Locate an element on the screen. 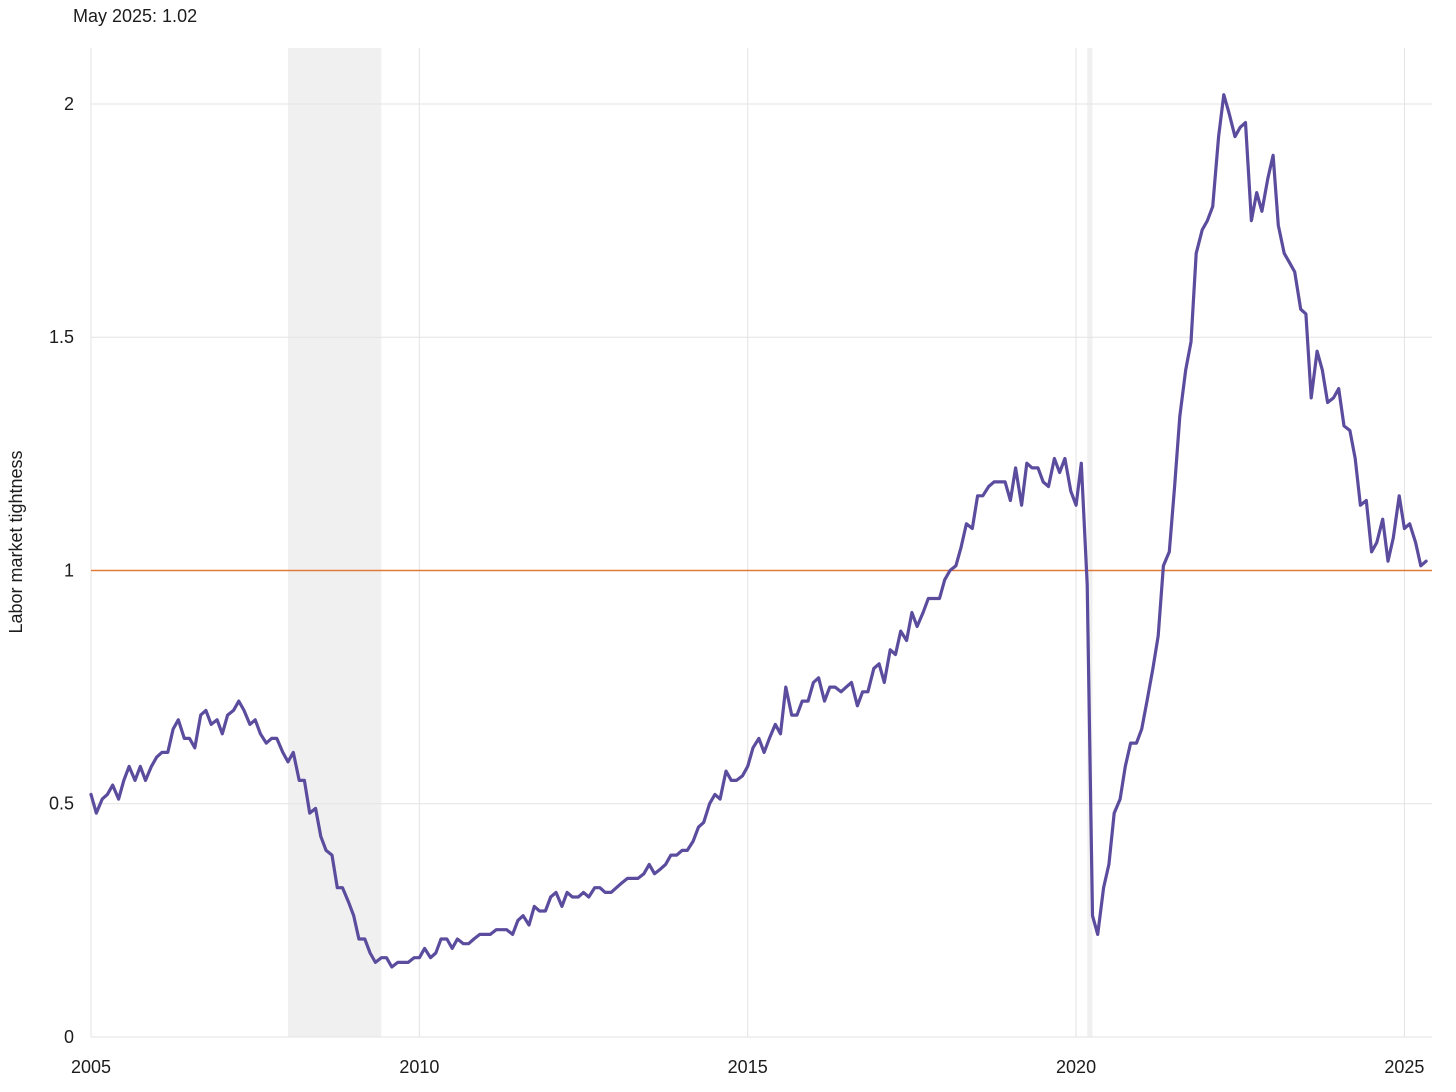  y-tick-label-1: 0.5 is located at coordinates (61, 804).